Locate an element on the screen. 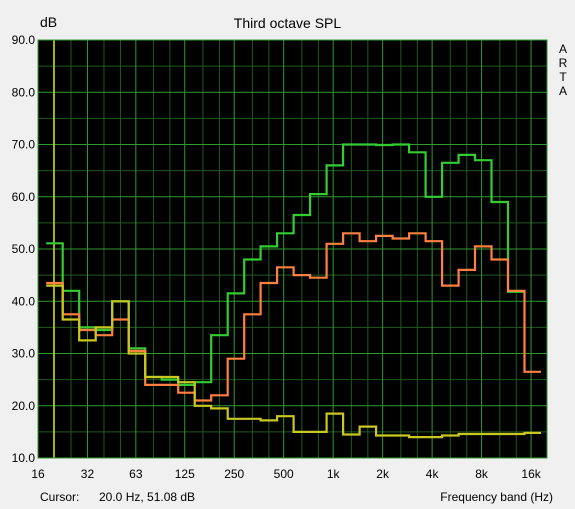 The height and width of the screenshot is (509, 575). x-tick-label: 125 is located at coordinates (185, 474).